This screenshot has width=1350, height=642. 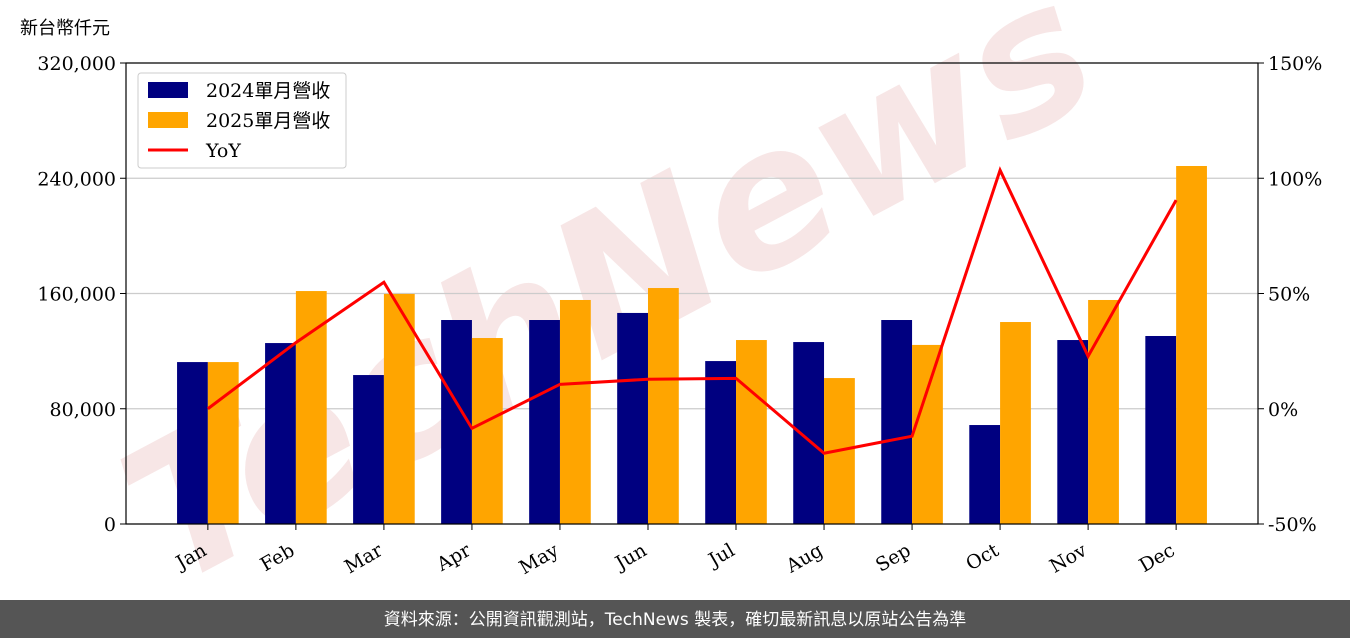 I want to click on y-axis-label: 新台幣仟元, so click(x=65, y=28).